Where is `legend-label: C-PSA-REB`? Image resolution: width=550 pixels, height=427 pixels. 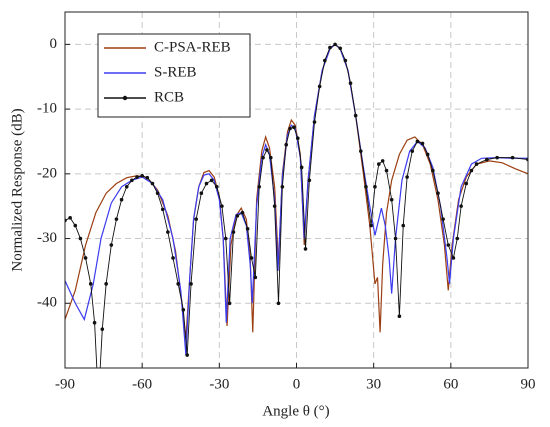
legend-label: C-PSA-REB is located at coordinates (192, 47).